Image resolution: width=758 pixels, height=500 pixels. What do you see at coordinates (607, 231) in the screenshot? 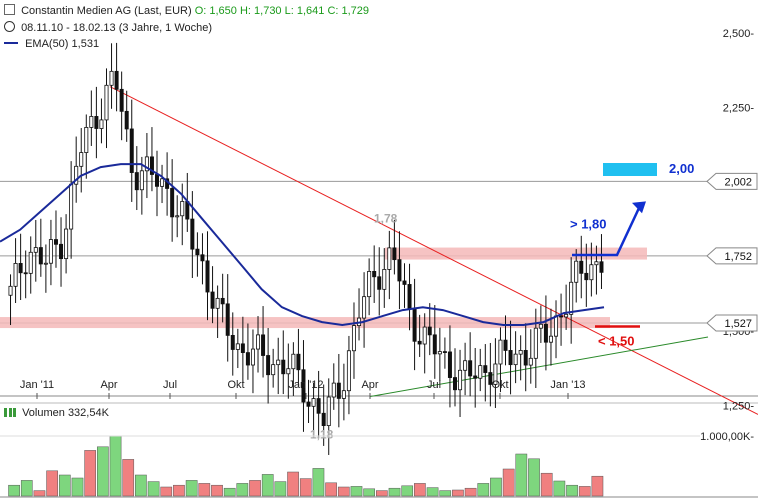
I see `breakout-arrow` at bounding box center [607, 231].